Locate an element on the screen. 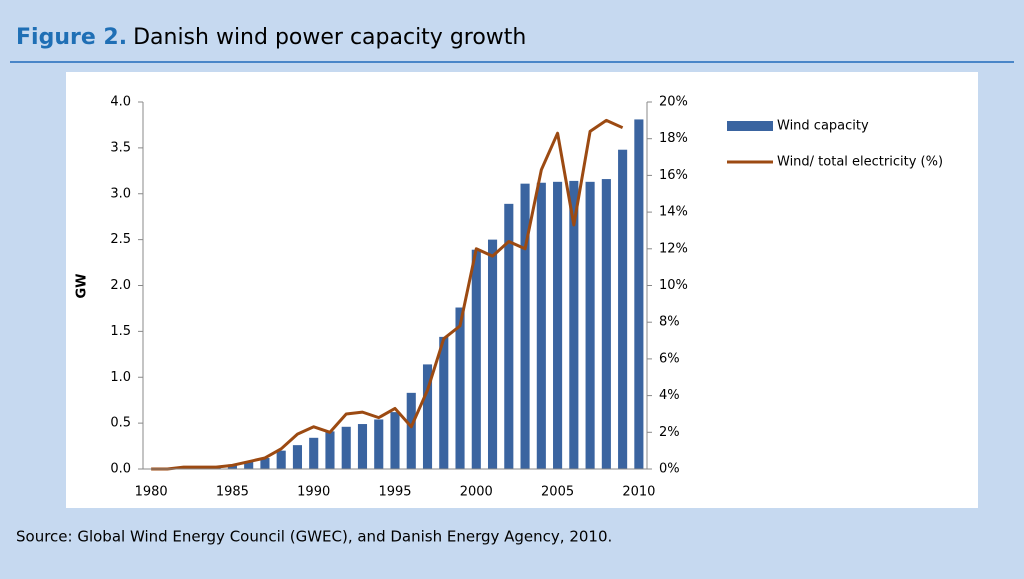  y-tick-label: 0.0 is located at coordinates (120, 469).